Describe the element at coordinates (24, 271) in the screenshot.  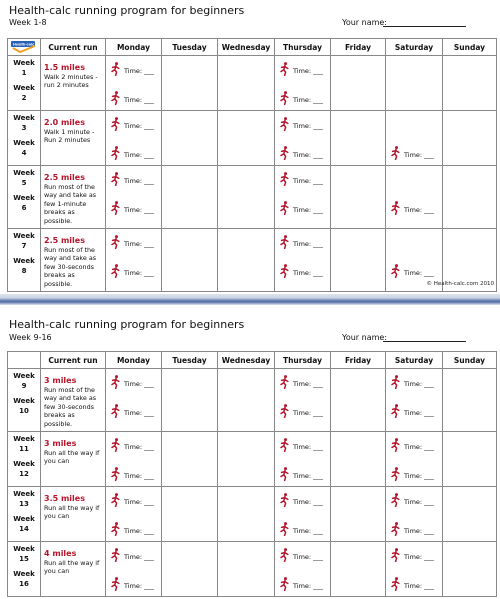
I see `week-number: 8` at that location.